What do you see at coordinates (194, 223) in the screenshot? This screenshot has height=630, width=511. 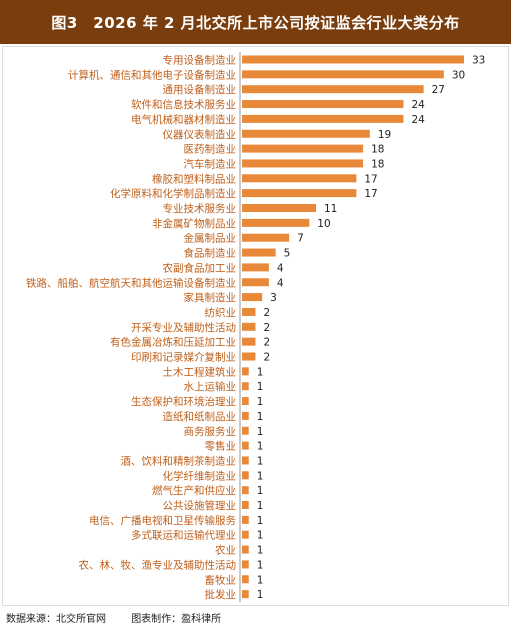 I see `category-label: 非金属矿物制品业` at bounding box center [194, 223].